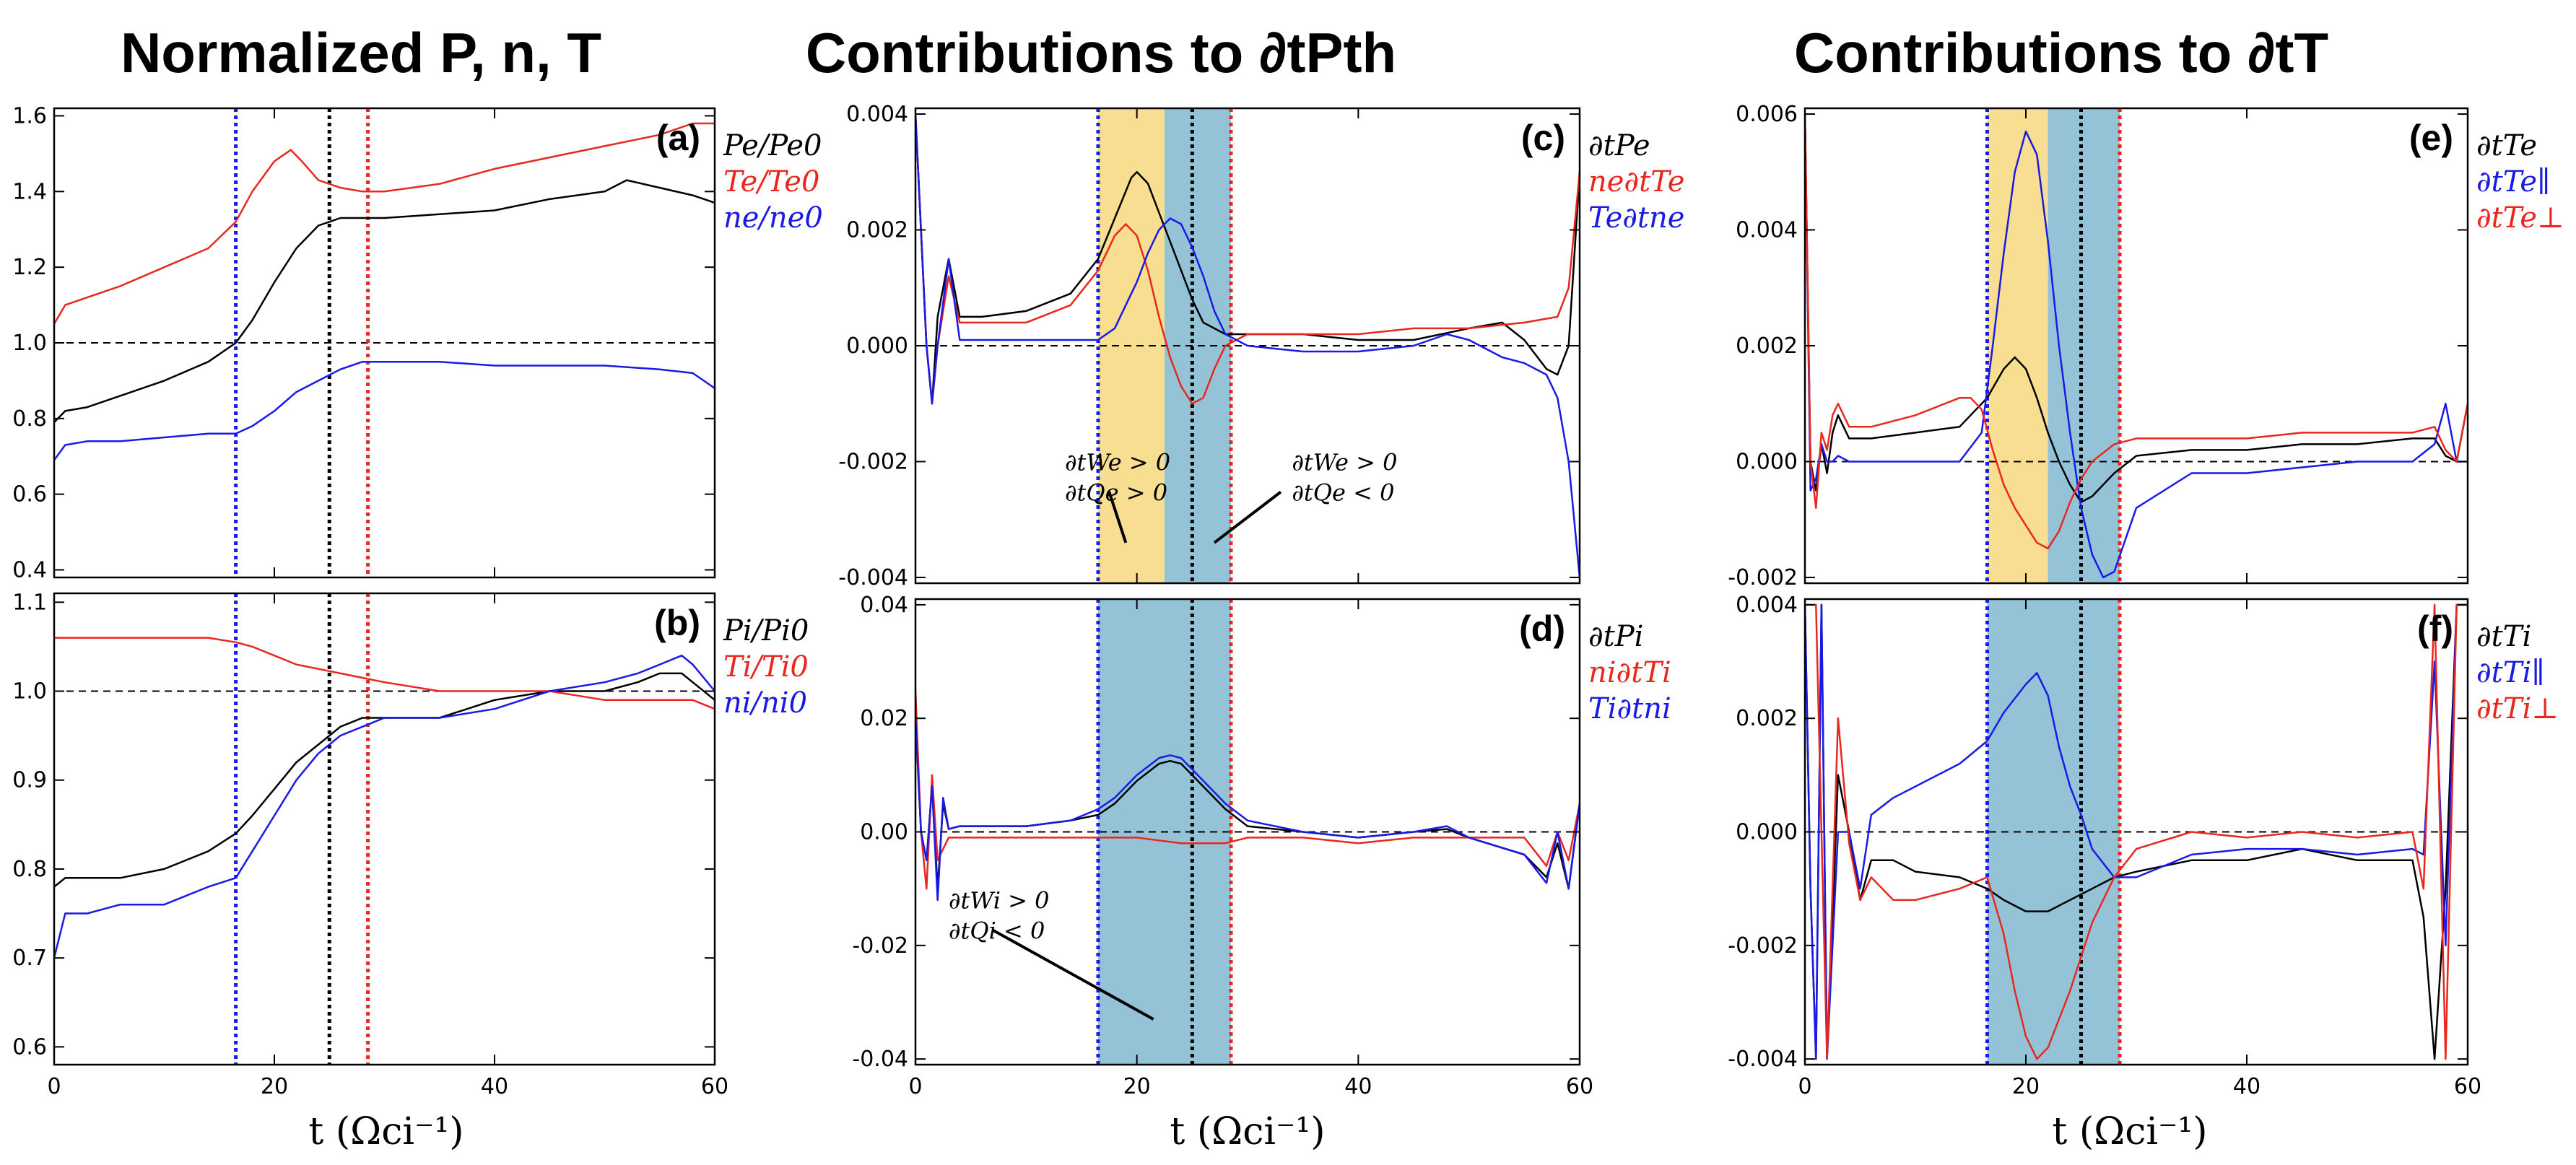 This screenshot has width=2576, height=1165. Describe the element at coordinates (1543, 138) in the screenshot. I see `panel-letter: (c)` at that location.